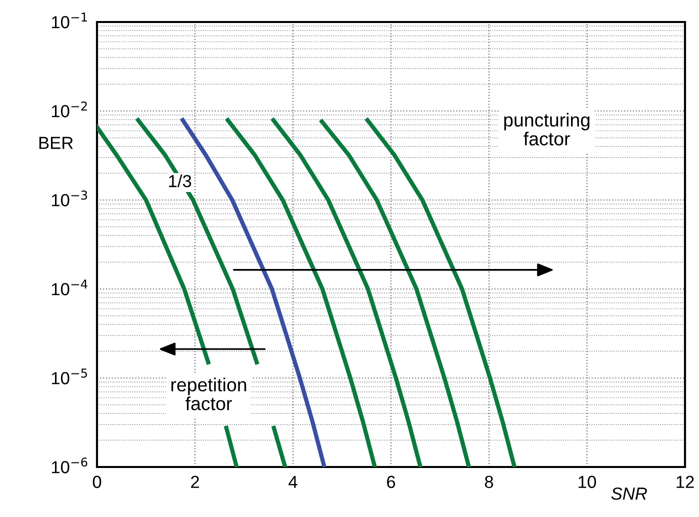 The height and width of the screenshot is (517, 699). What do you see at coordinates (70, 288) in the screenshot?
I see `y-tick-label: 10$^{−4}$` at bounding box center [70, 288].